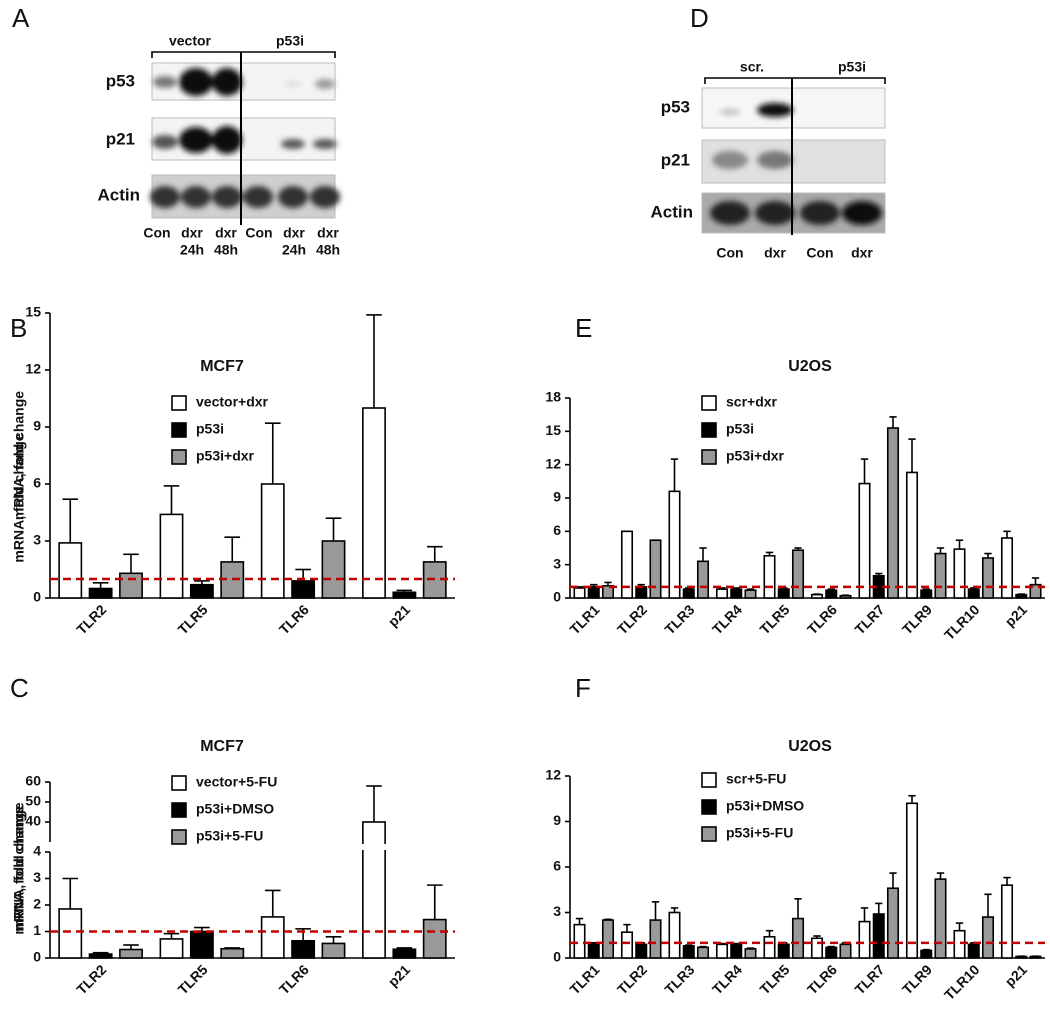 The width and height of the screenshot is (1050, 1029). I want to click on x-tick-label: TLR3, so click(679, 619).